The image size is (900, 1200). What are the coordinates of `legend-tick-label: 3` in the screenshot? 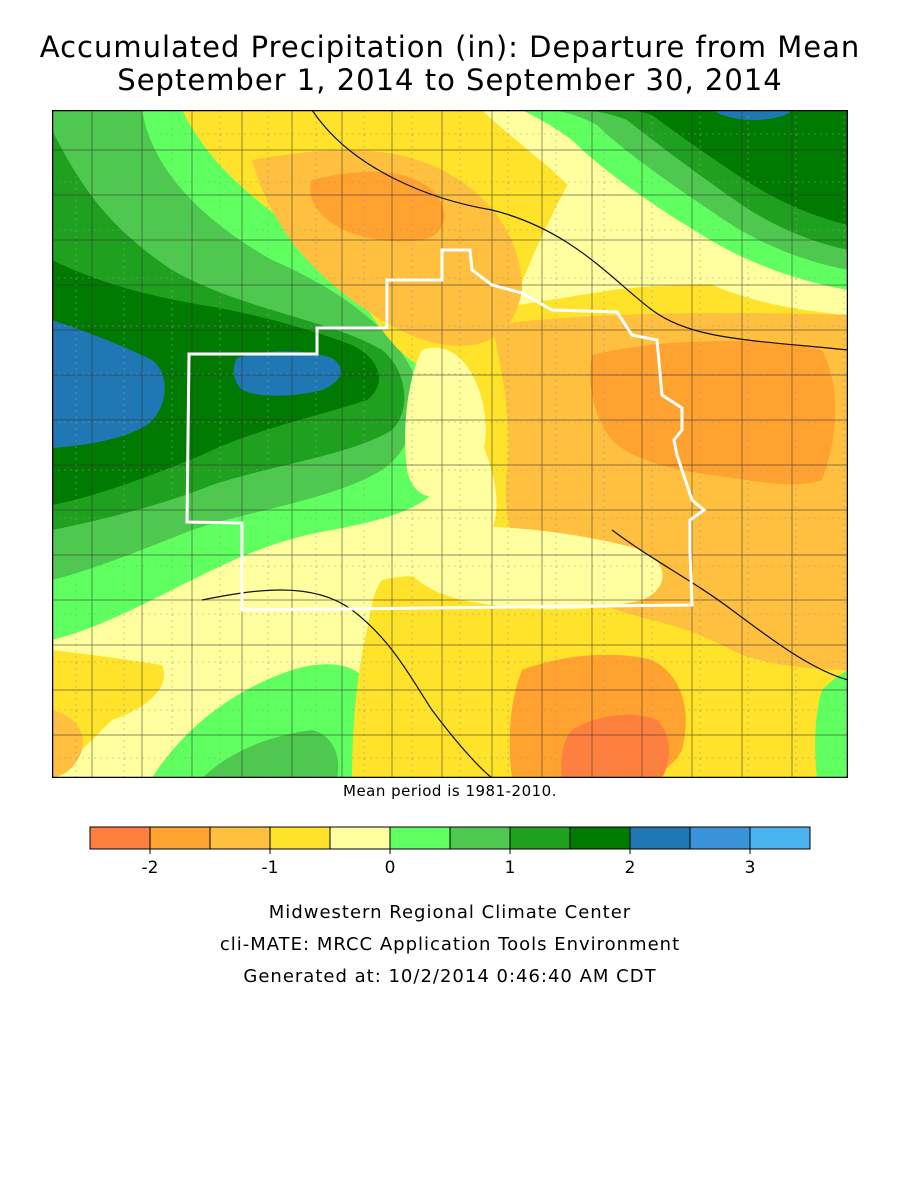 It's located at (750, 868).